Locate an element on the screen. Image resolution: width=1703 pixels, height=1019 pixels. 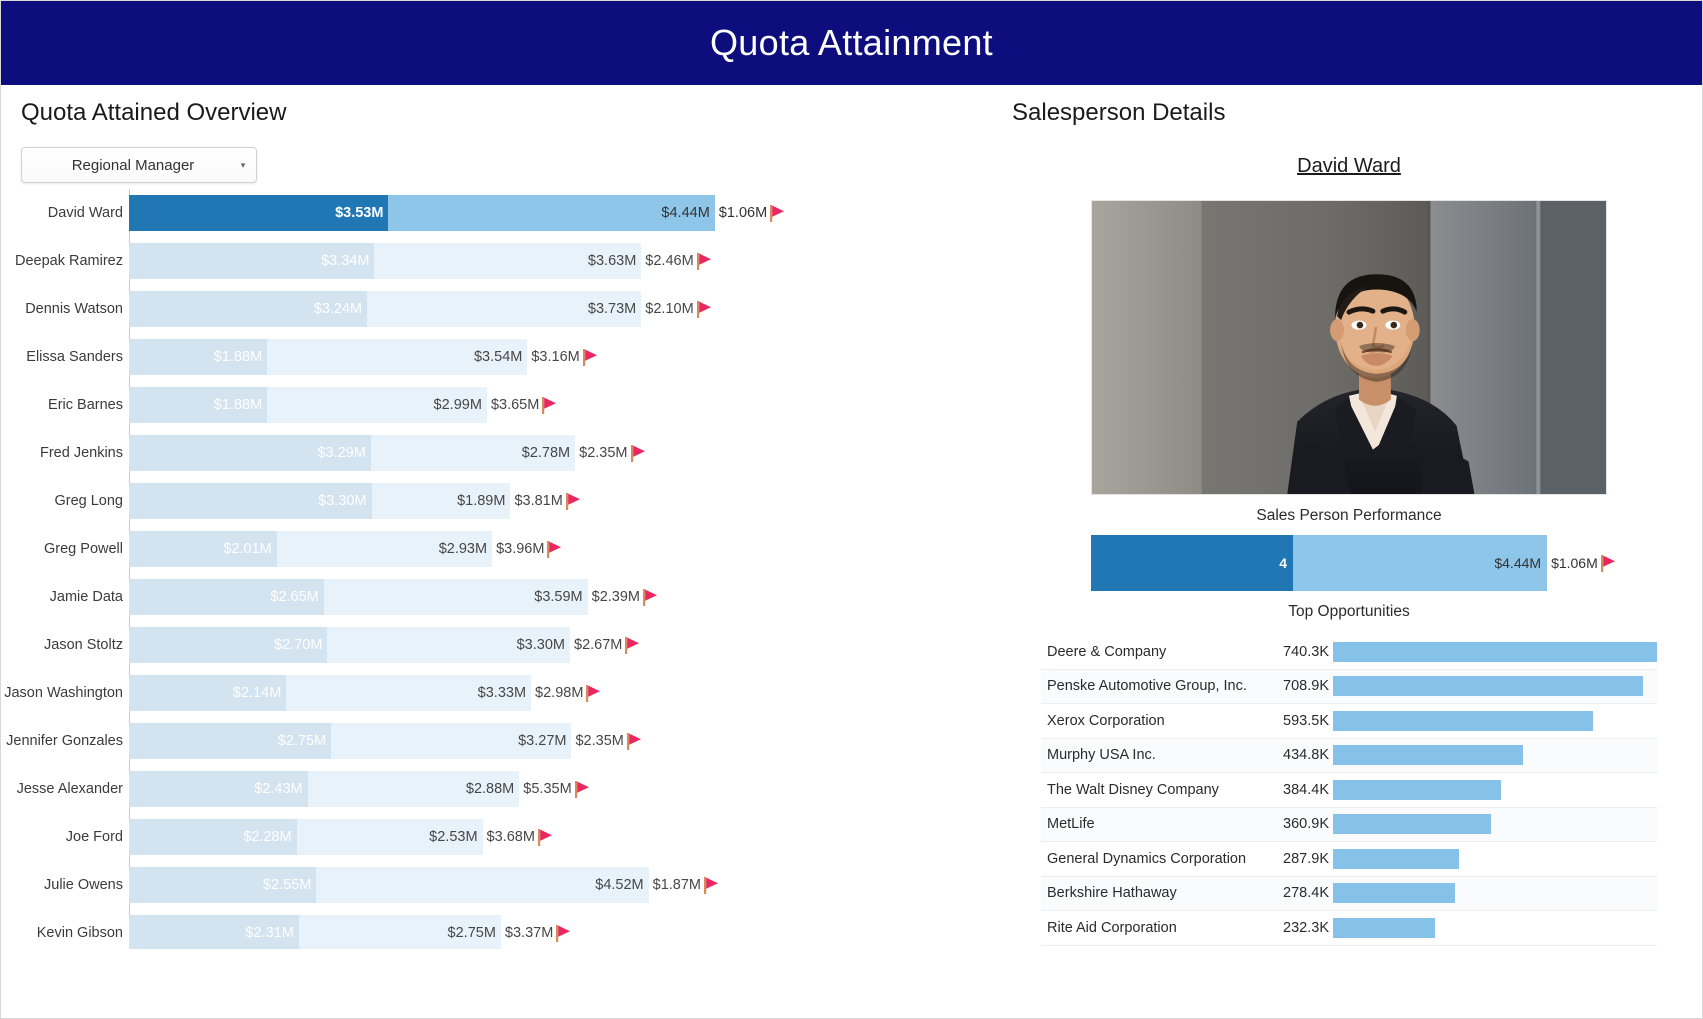
opportunity-row: Xerox Corporation 593.5K is located at coordinates (1349, 721).